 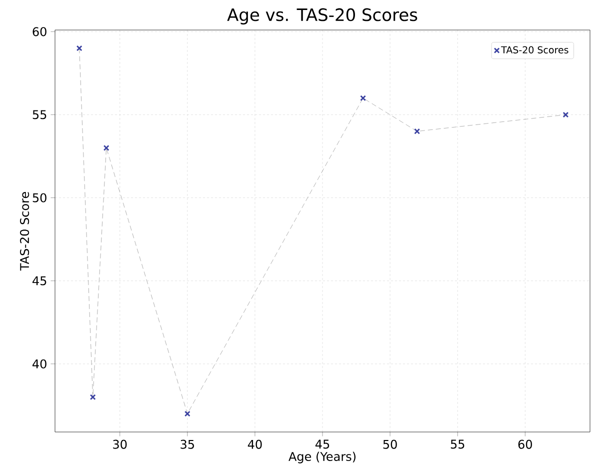 What do you see at coordinates (39, 197) in the screenshot?
I see `y-tick-label: 50` at bounding box center [39, 197].